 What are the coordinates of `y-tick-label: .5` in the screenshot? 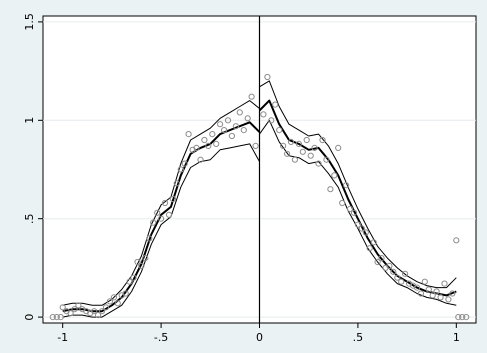 It's located at (29, 218).